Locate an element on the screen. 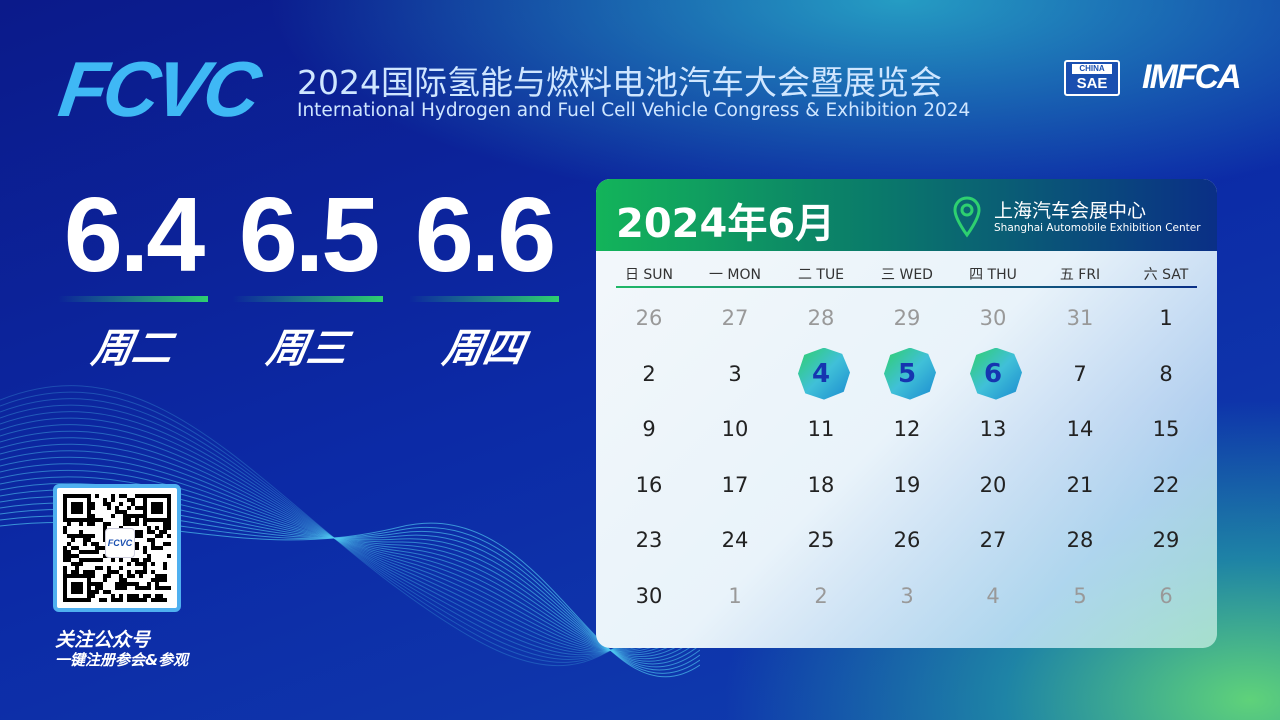 The width and height of the screenshot is (1280, 720). imfca-logo: IMFCA is located at coordinates (1192, 77).